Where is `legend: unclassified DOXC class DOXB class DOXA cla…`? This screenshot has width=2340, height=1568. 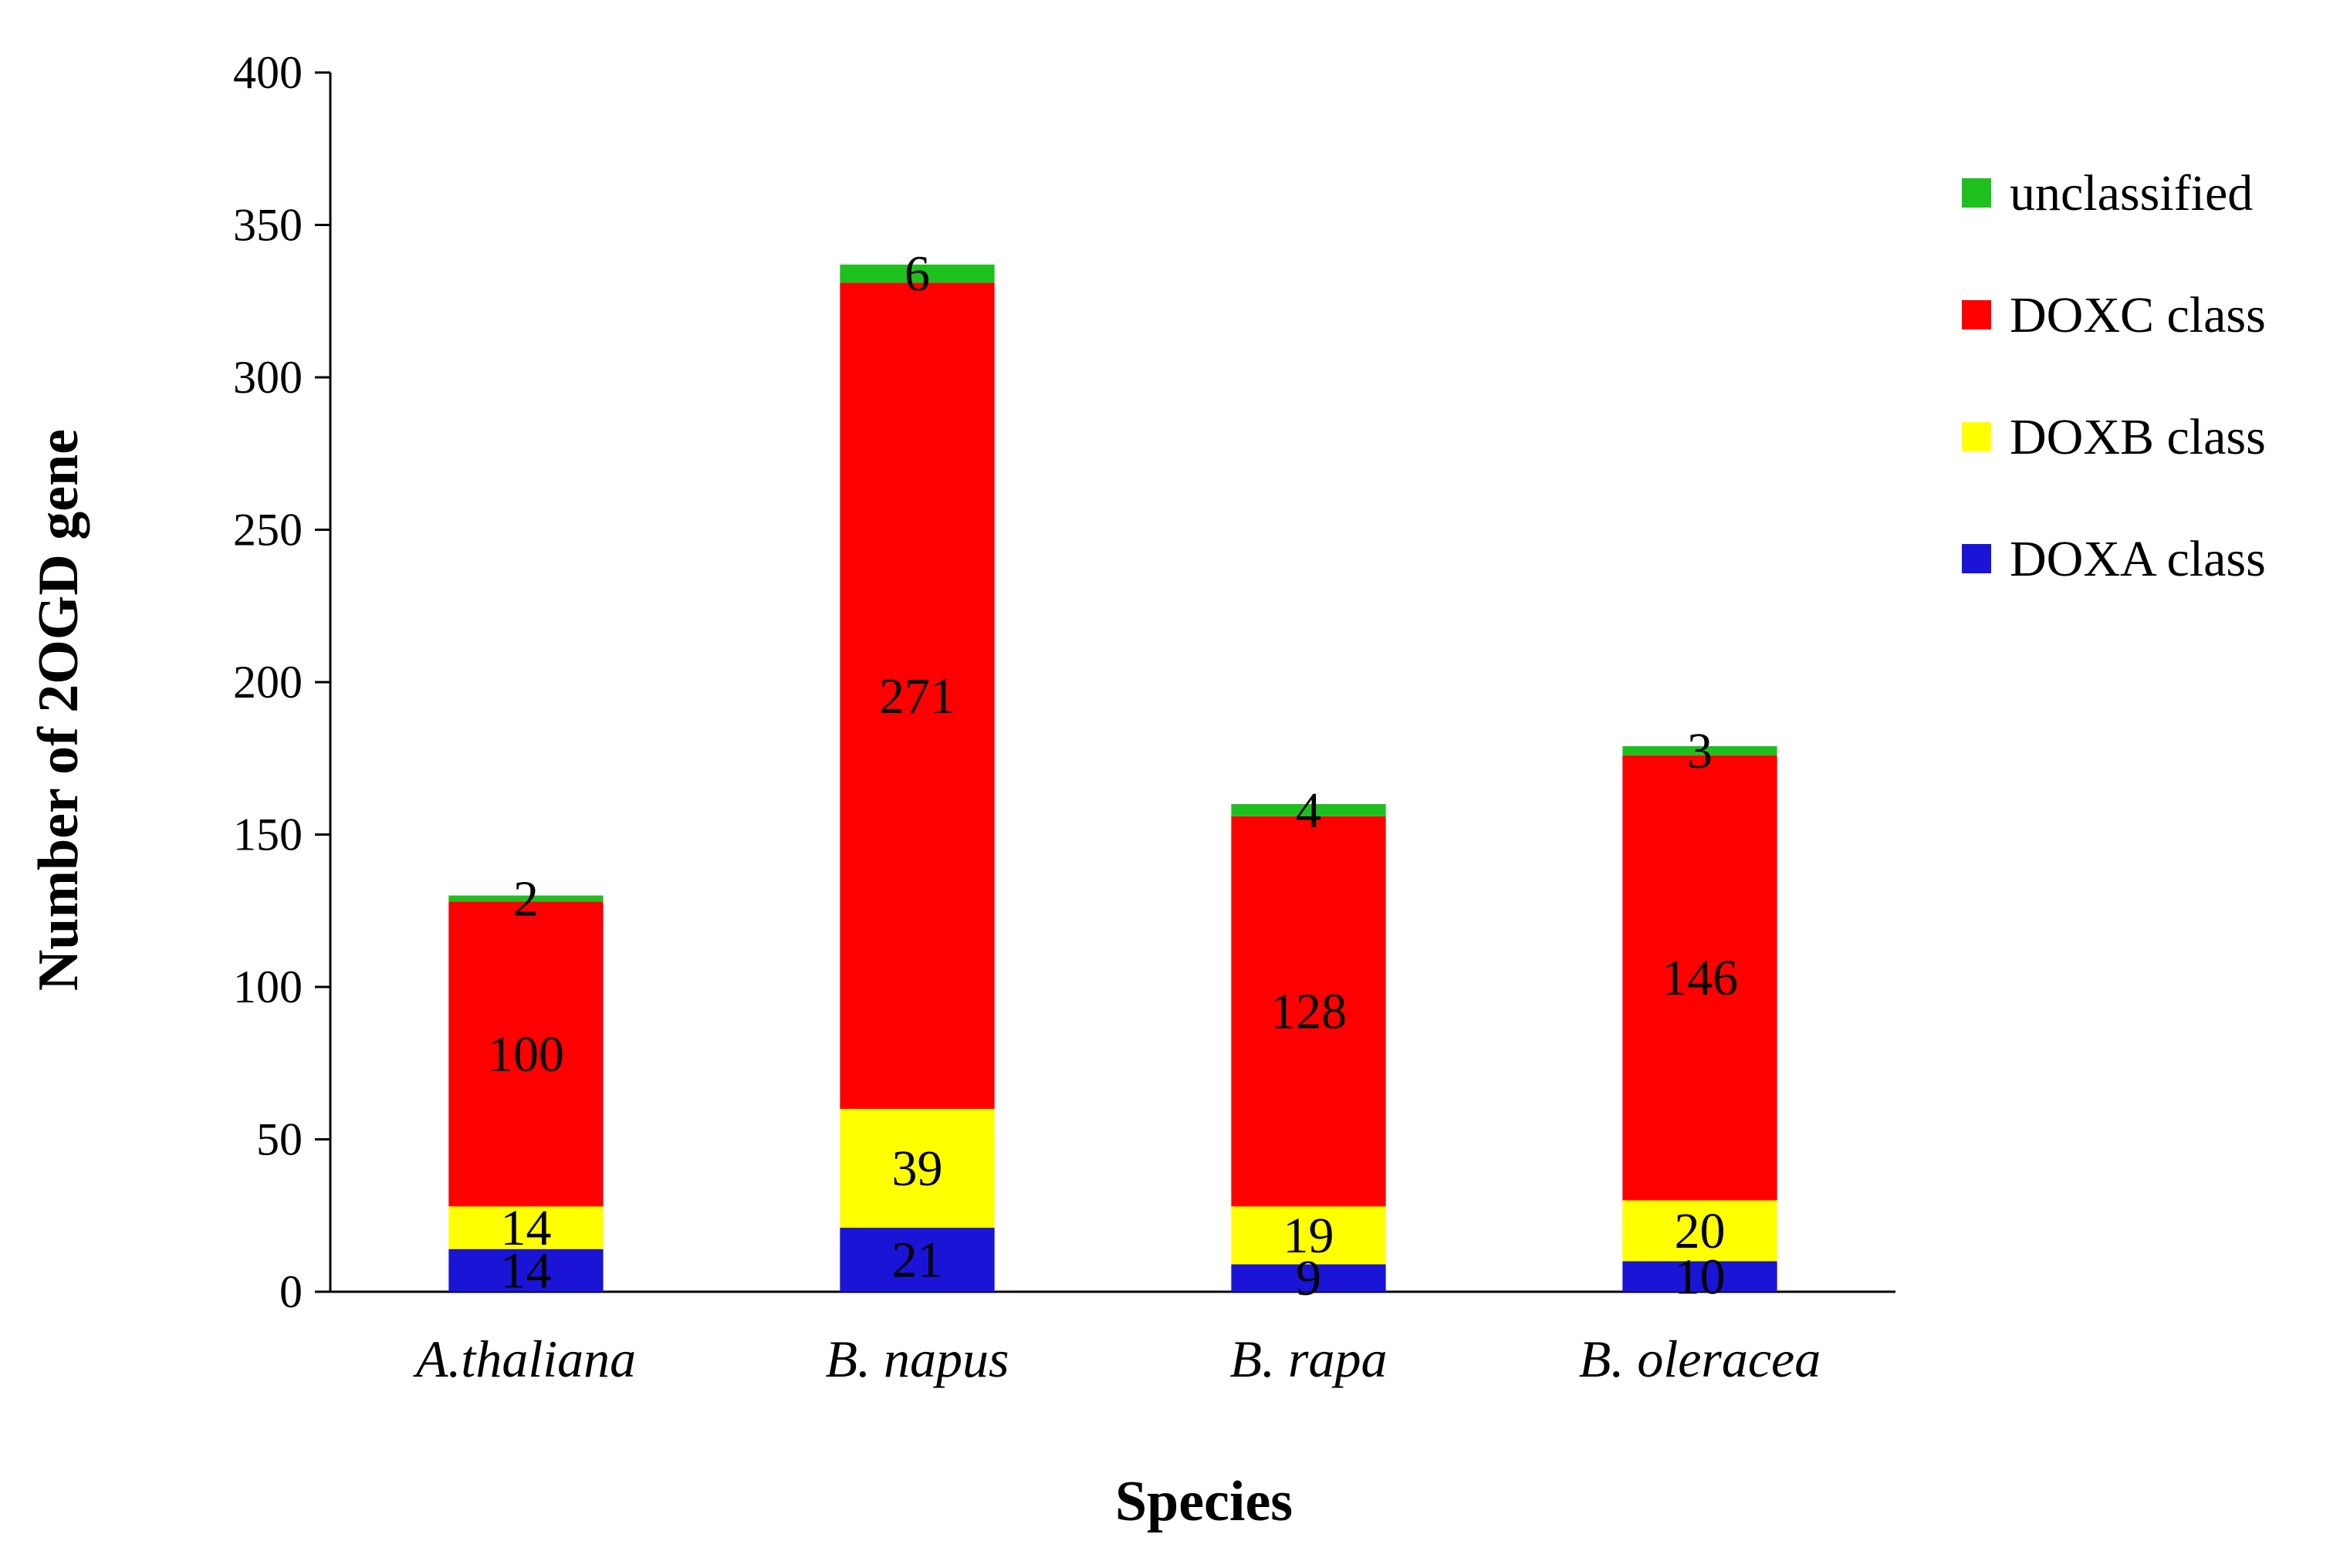
legend: unclassified DOXC class DOXB class DOXA cla… is located at coordinates (2114, 376).